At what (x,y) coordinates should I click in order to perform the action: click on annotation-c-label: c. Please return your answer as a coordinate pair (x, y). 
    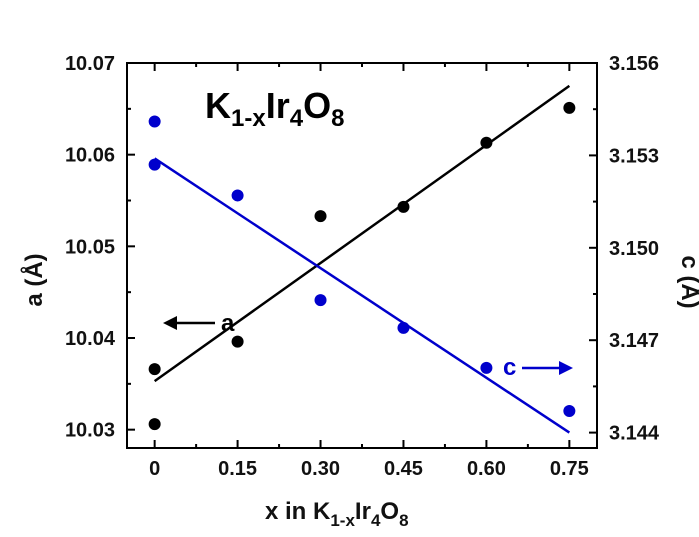
    Looking at the image, I should click on (509, 367).